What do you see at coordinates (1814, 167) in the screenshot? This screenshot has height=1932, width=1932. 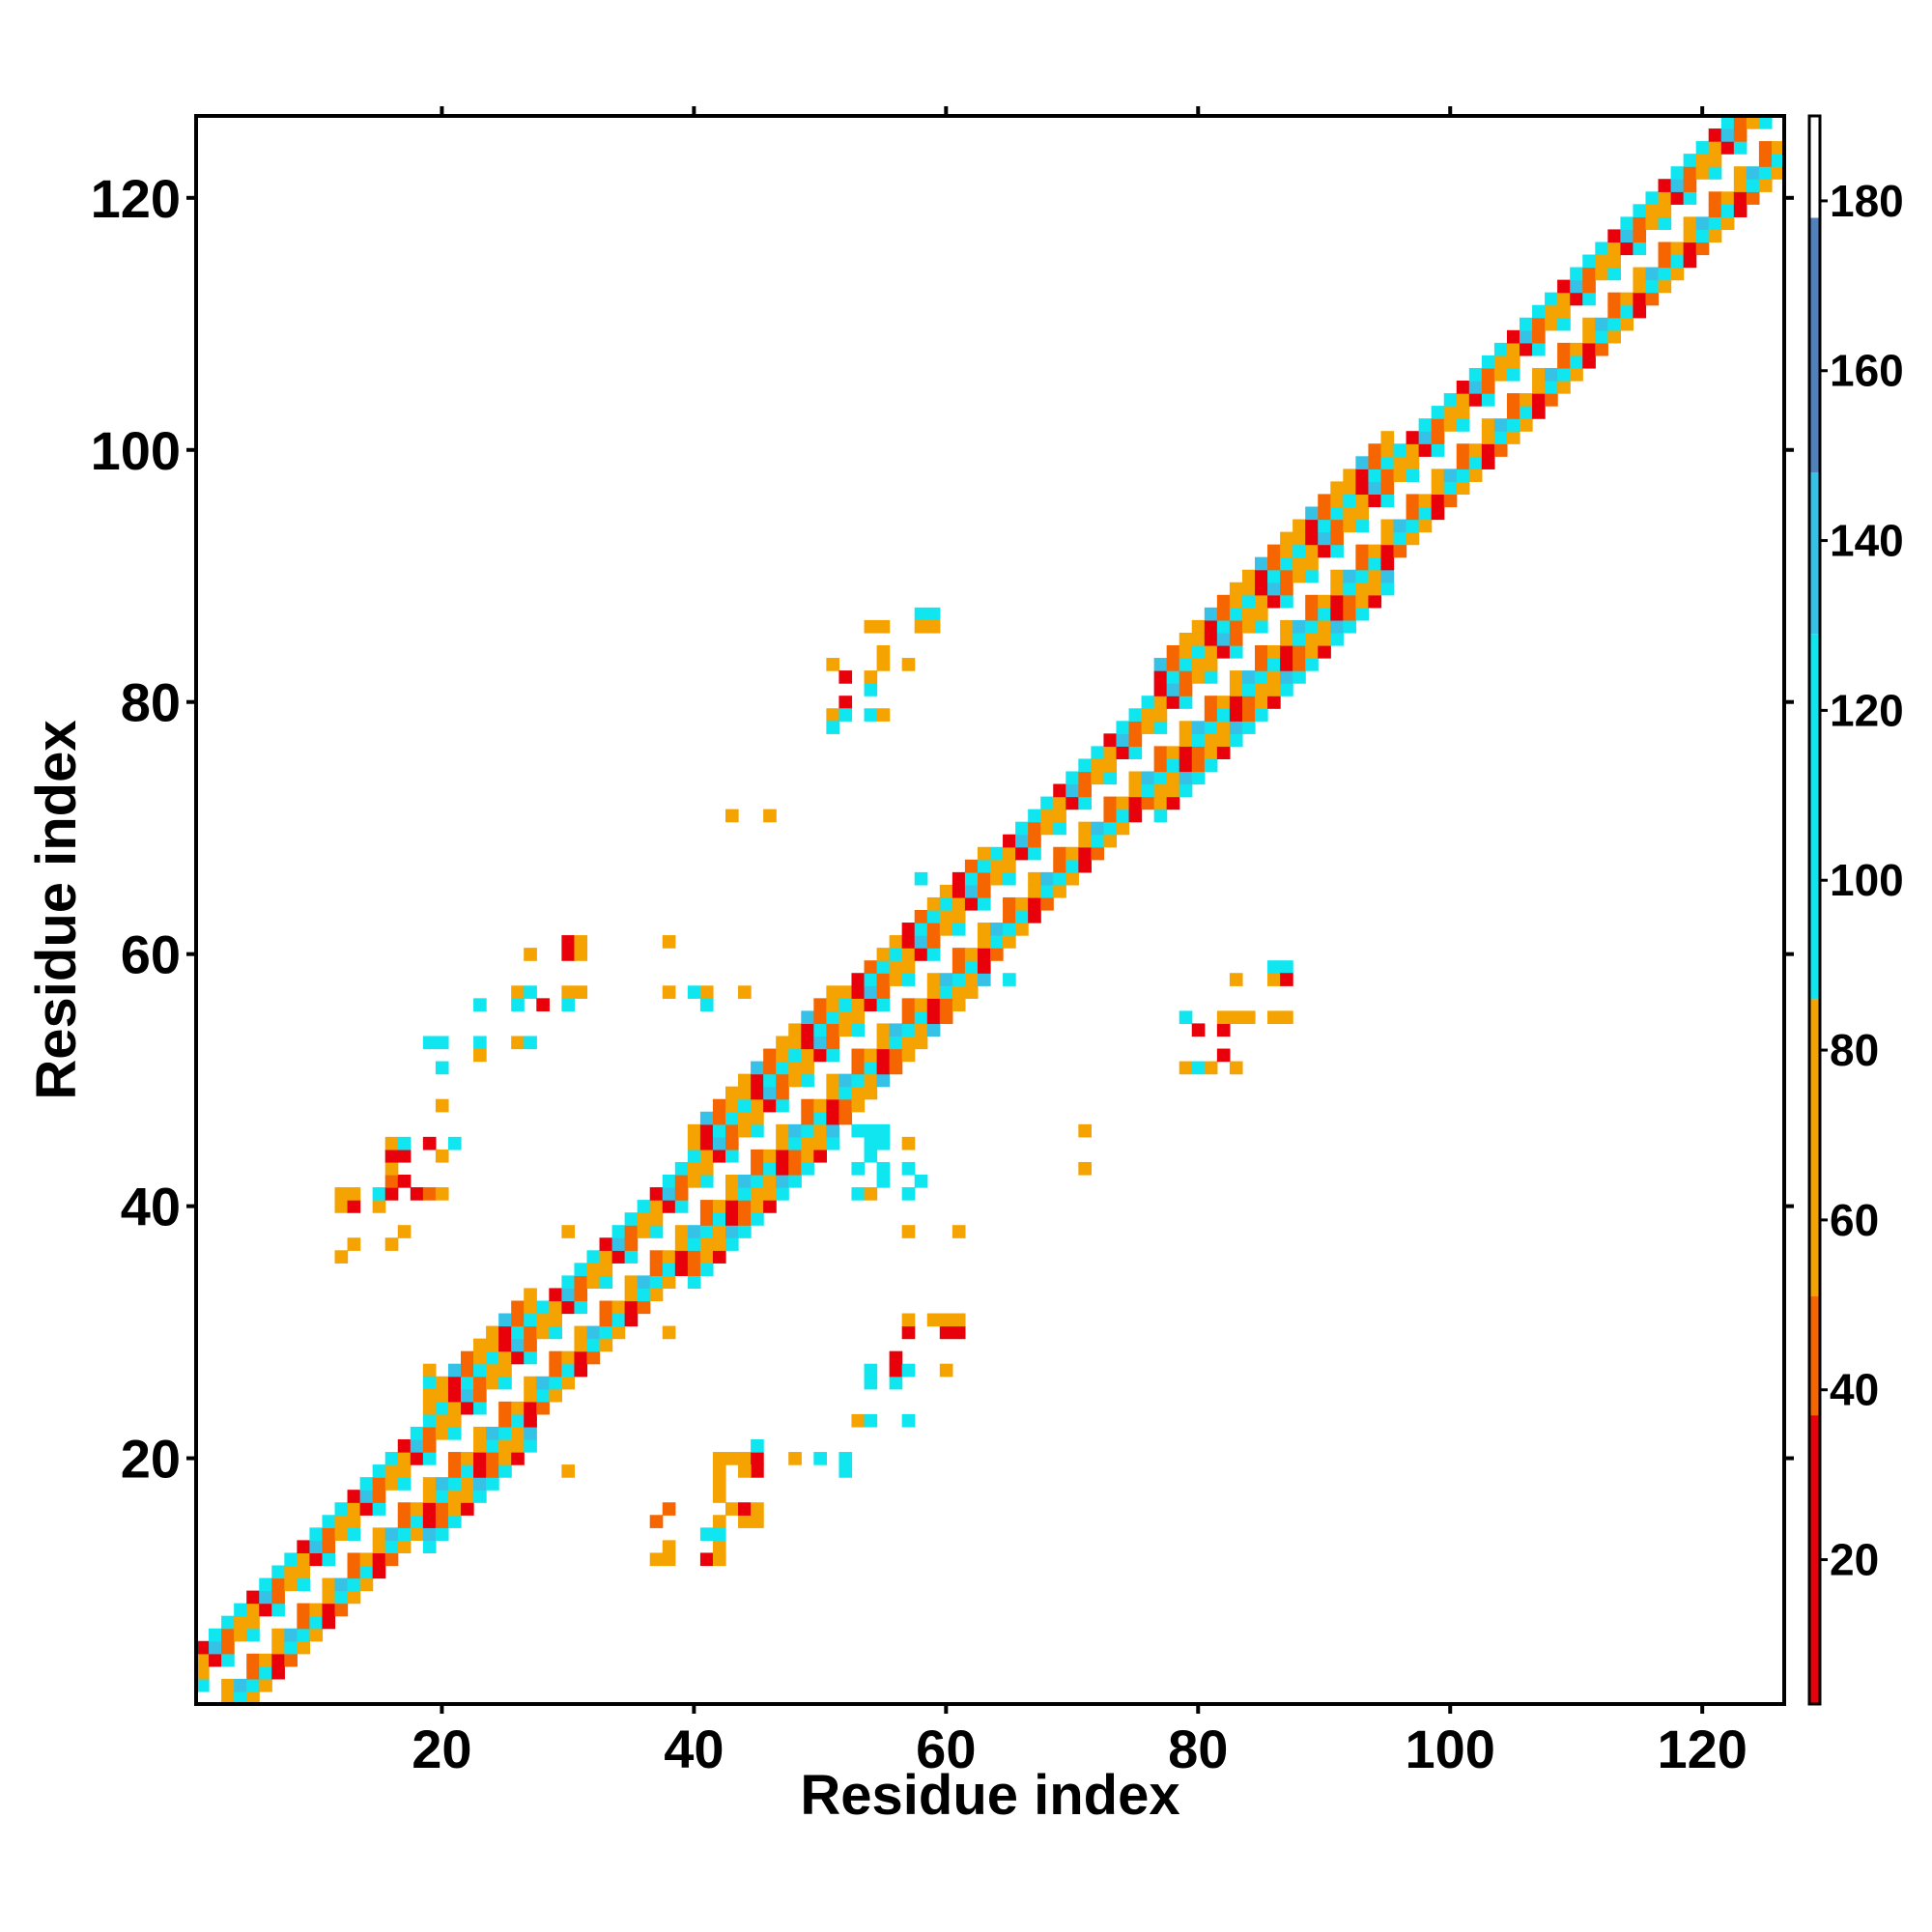 I see `colorbar-band` at bounding box center [1814, 167].